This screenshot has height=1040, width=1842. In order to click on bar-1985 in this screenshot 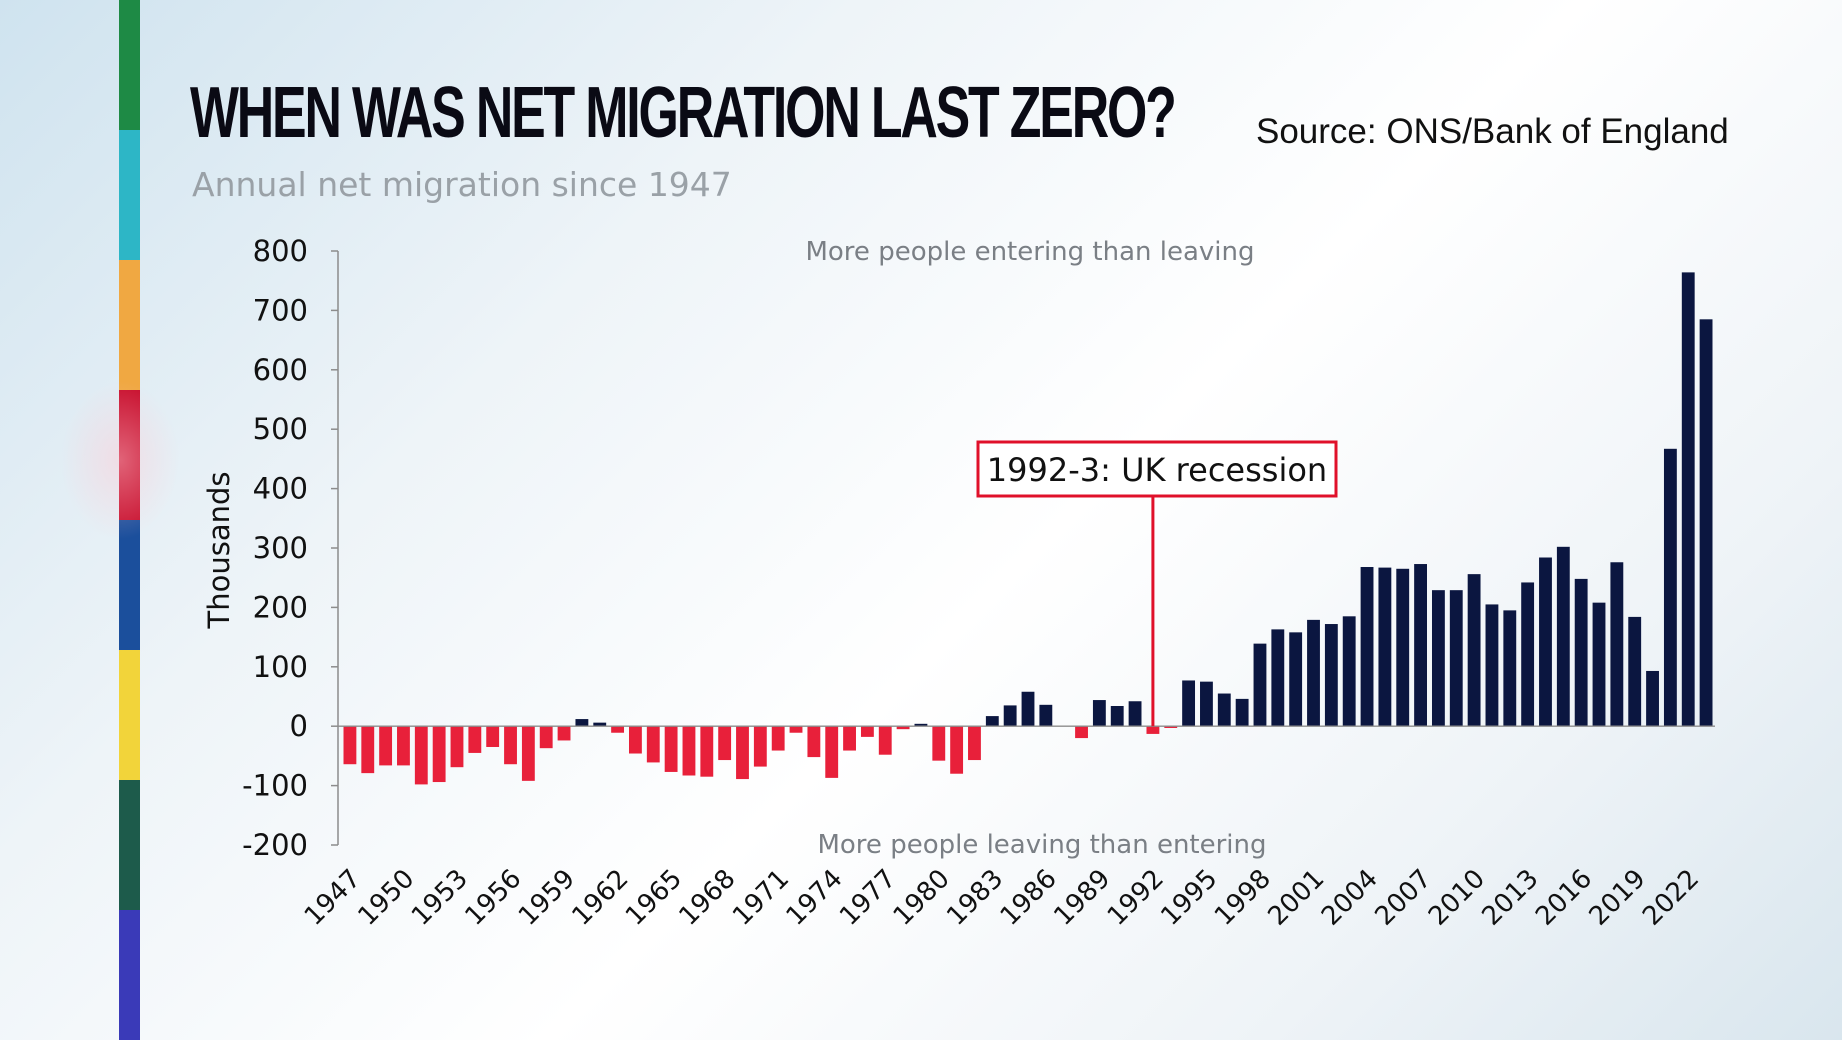, I will do `click(1028, 709)`.